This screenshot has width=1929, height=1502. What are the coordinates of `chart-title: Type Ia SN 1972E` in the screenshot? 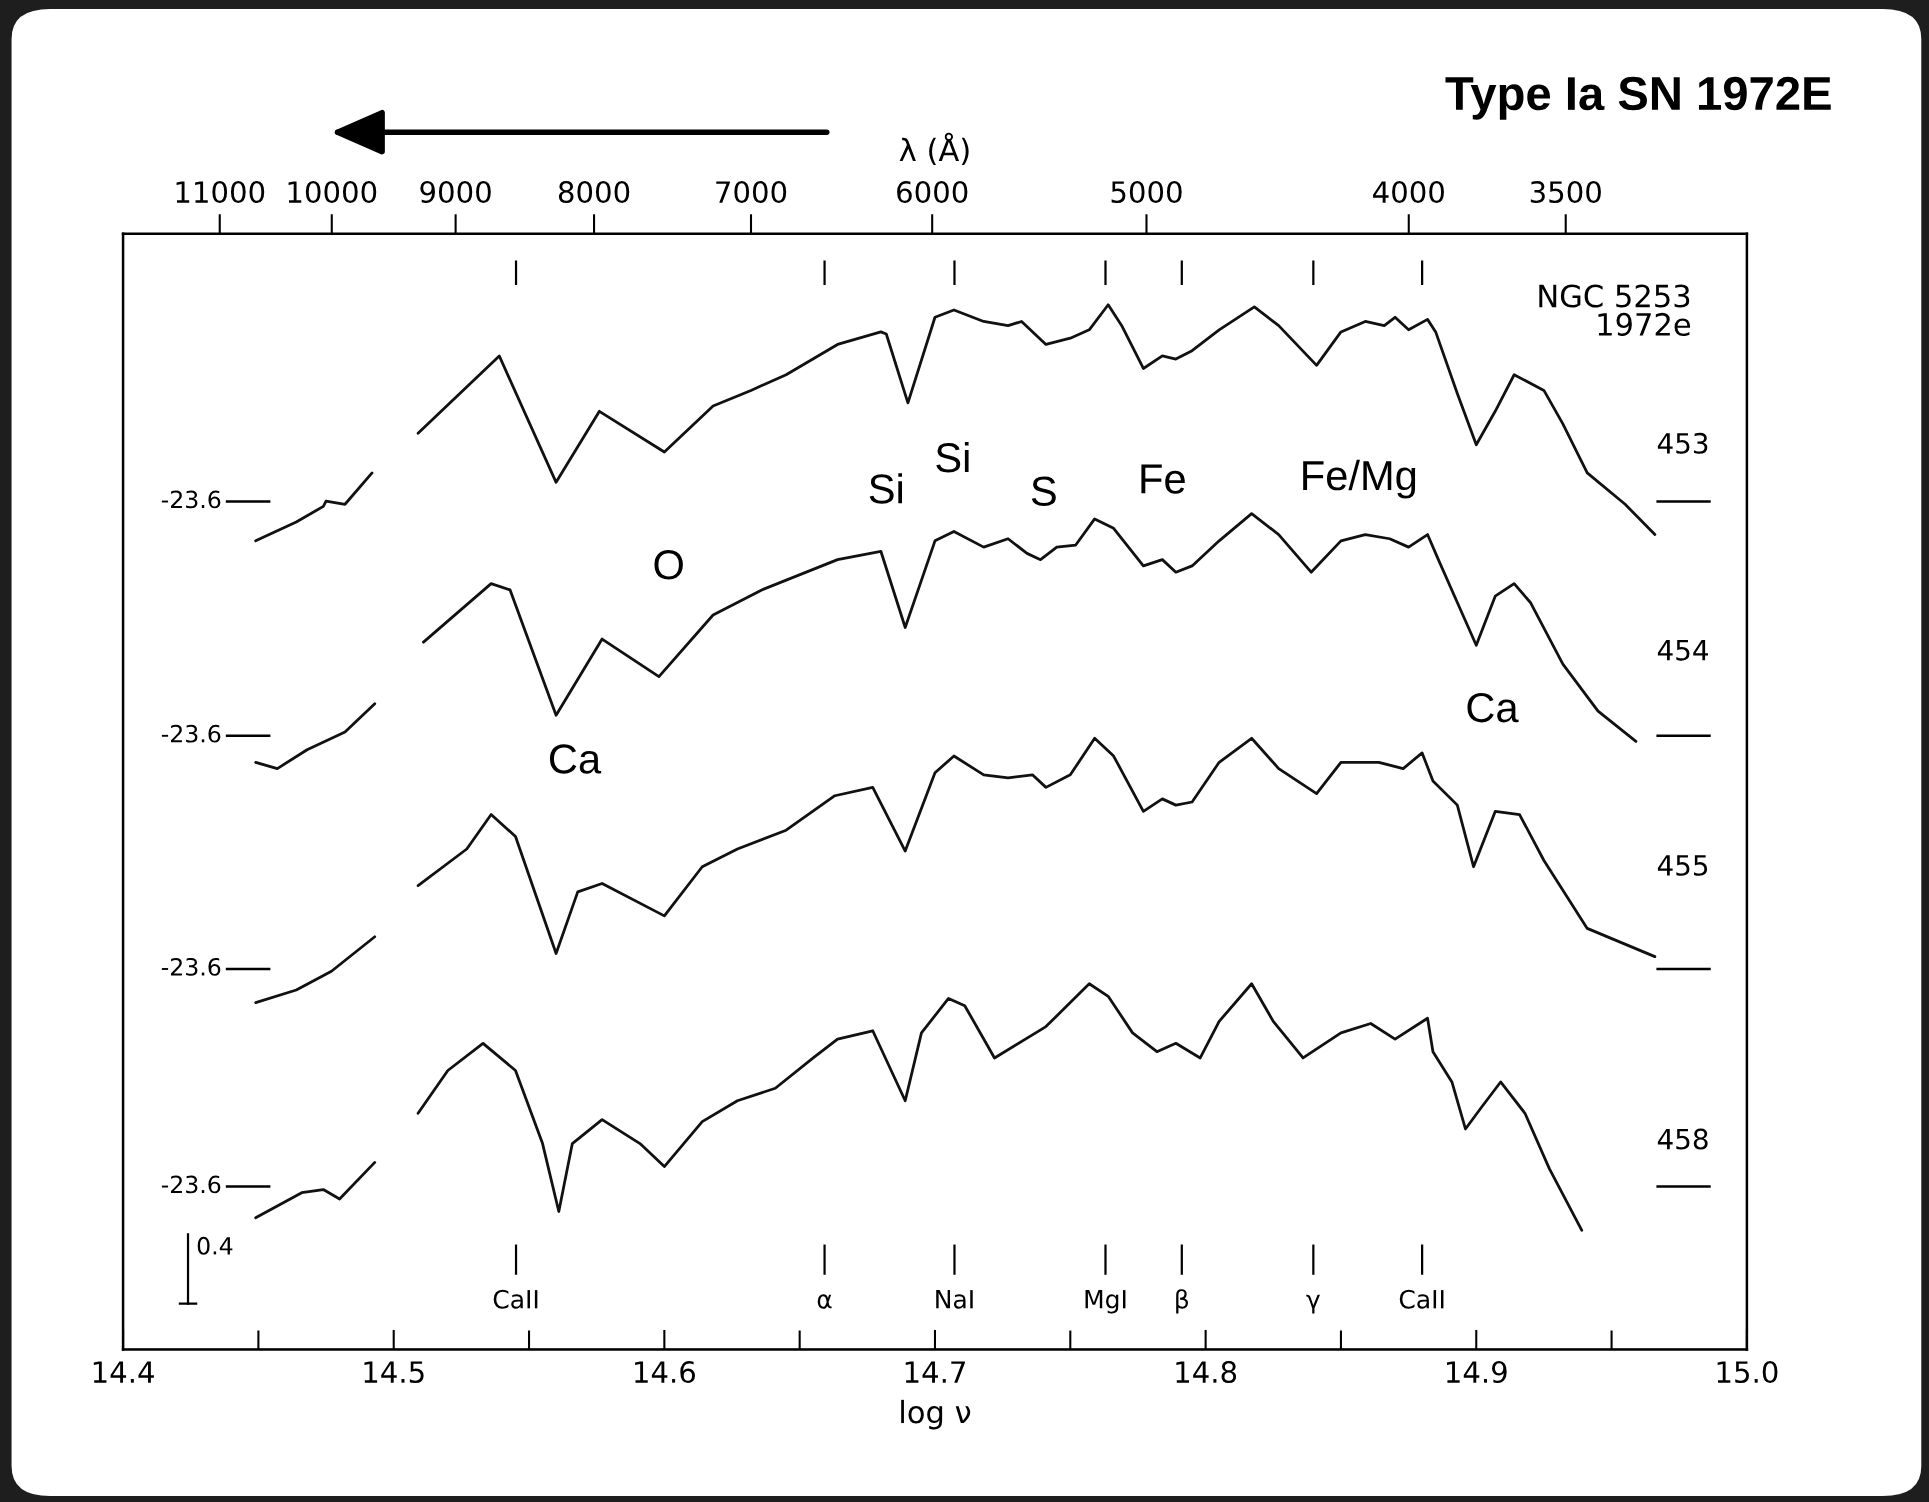 It's located at (1638, 98).